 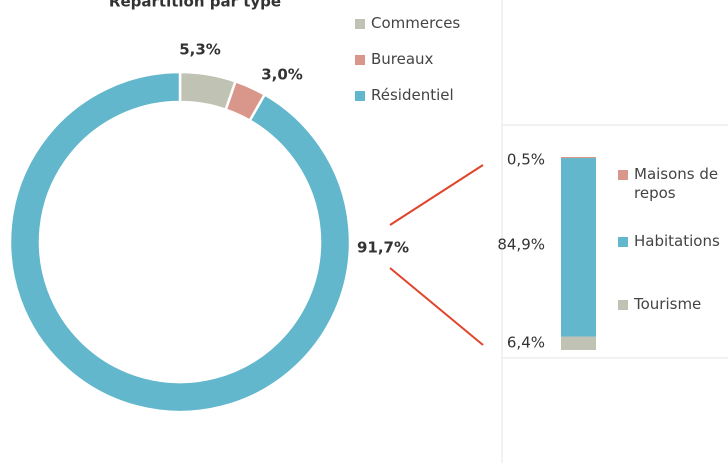 What do you see at coordinates (282, 75) in the screenshot?
I see `data-label: 3,0%` at bounding box center [282, 75].